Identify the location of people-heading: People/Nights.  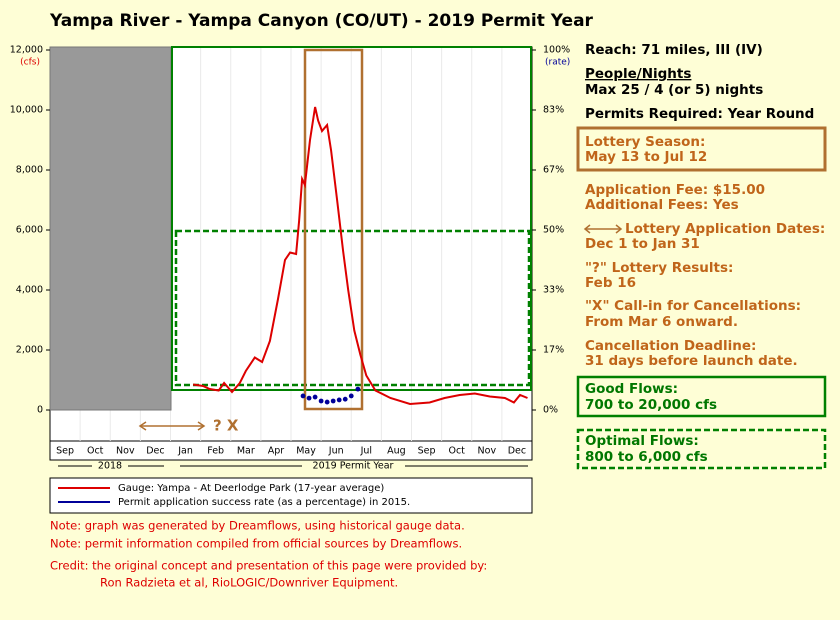
(638, 74).